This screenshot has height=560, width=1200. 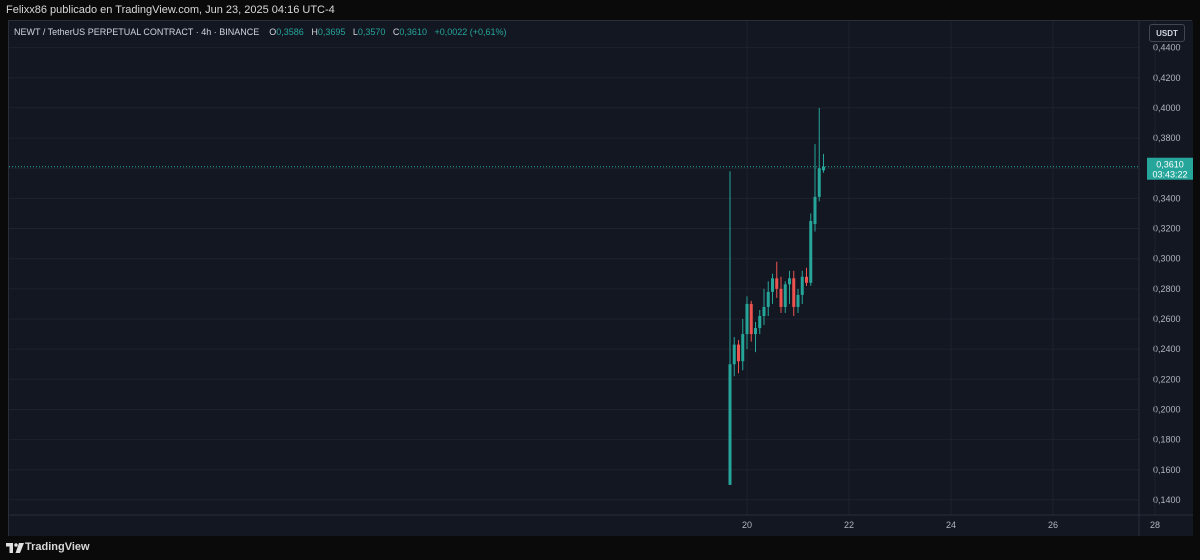 I want to click on currency-button: USDT, so click(x=1167, y=33).